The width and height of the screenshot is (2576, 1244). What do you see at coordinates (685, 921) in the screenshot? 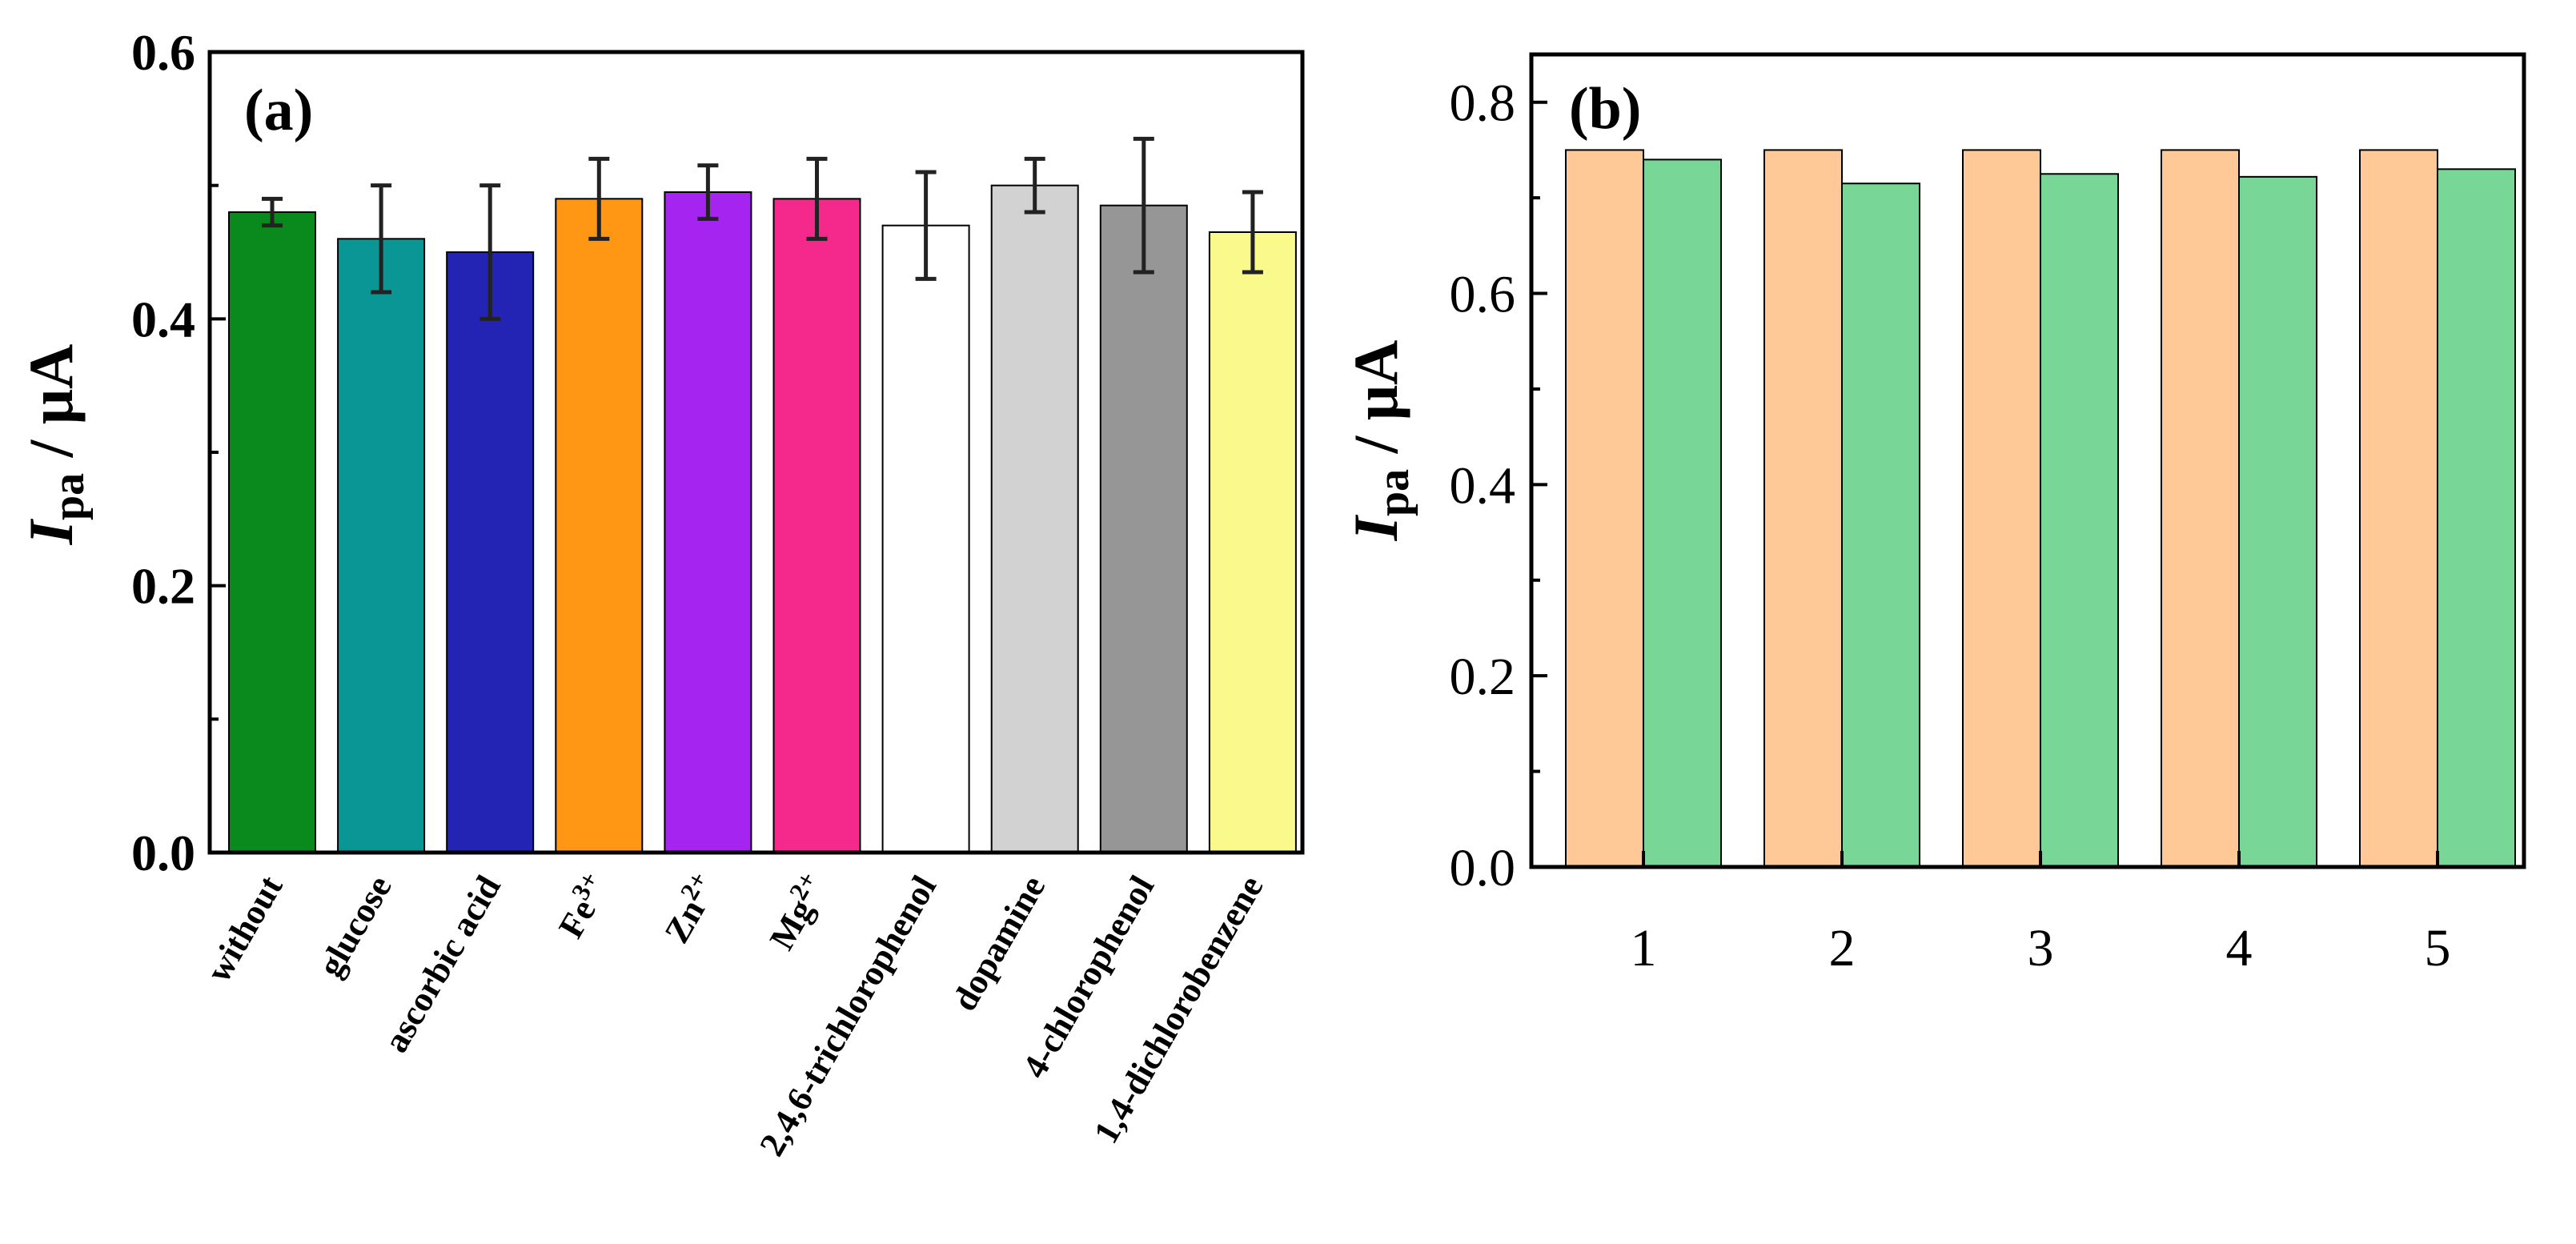
I see `x-tick-text-a-4: Zn` at bounding box center [685, 921].